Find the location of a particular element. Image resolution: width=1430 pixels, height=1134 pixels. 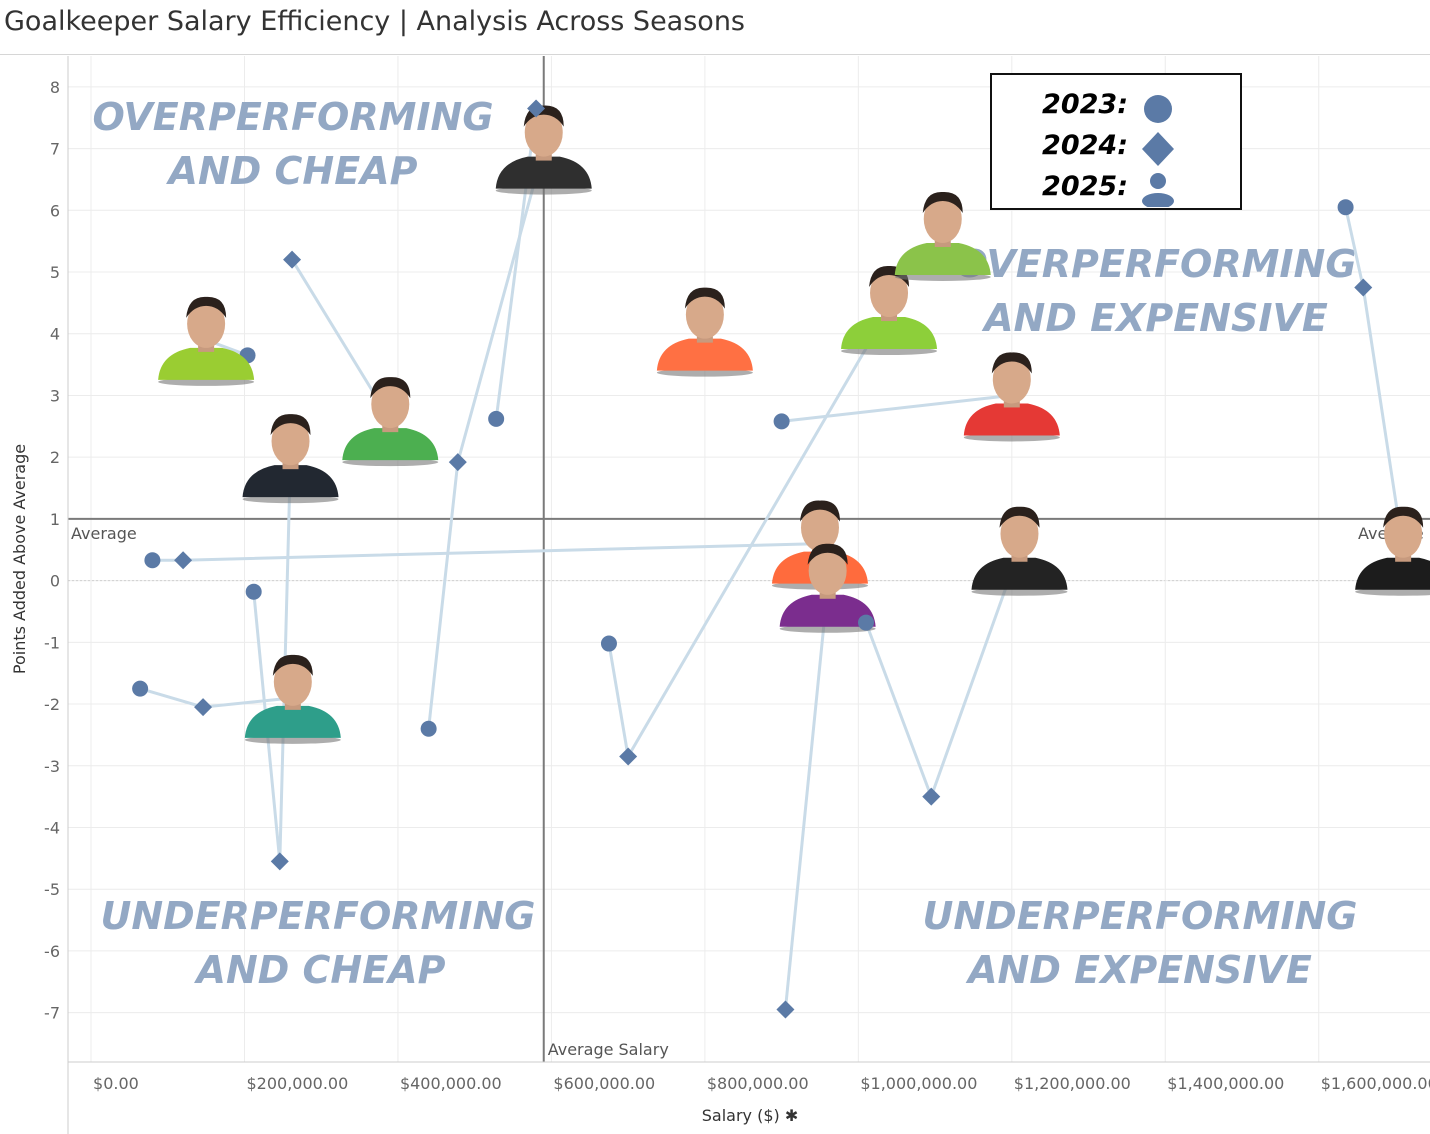

x-tick-label: $600,000.00 is located at coordinates (604, 1083).